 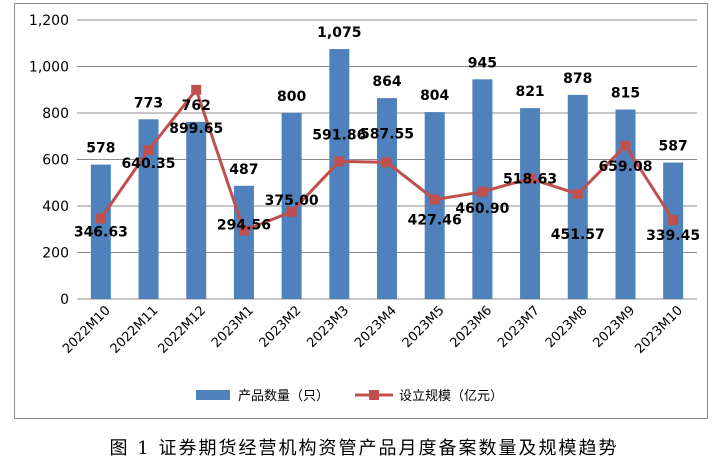 I want to click on legend-bar-swatch, so click(x=213, y=395).